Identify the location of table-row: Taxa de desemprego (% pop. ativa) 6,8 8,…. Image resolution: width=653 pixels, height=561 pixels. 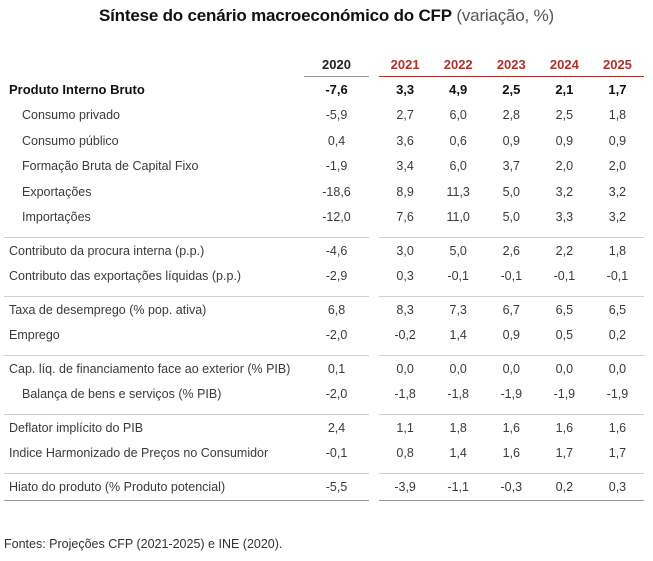
(324, 309).